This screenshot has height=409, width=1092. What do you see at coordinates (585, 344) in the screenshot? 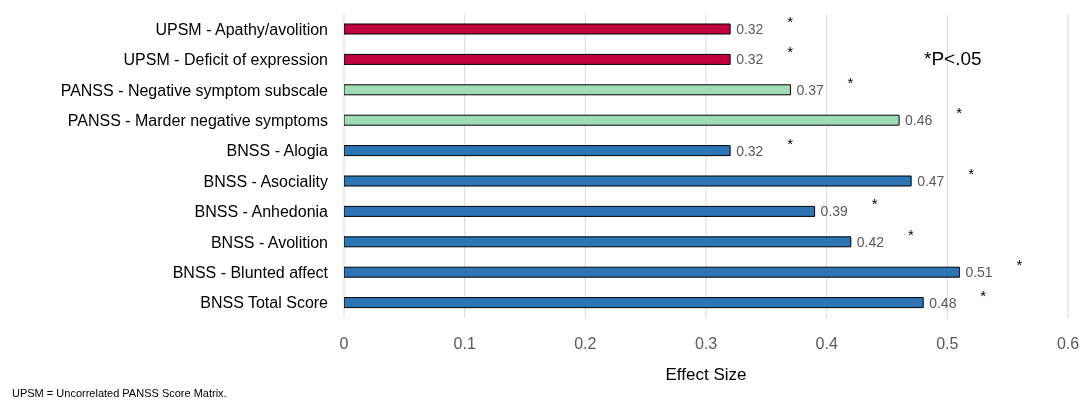
I see `x-tick-label: 0.2` at bounding box center [585, 344].